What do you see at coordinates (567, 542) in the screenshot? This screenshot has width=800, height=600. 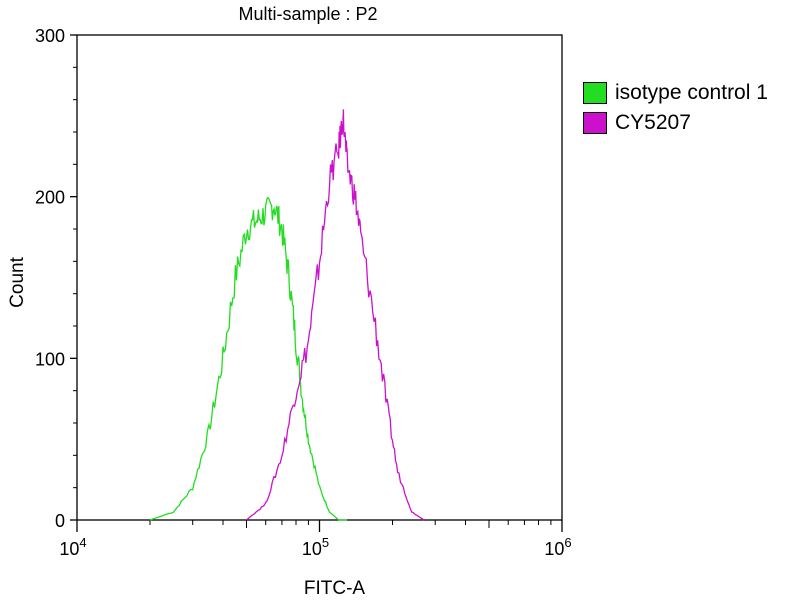 I see `x-tick-exponent: 6` at bounding box center [567, 542].